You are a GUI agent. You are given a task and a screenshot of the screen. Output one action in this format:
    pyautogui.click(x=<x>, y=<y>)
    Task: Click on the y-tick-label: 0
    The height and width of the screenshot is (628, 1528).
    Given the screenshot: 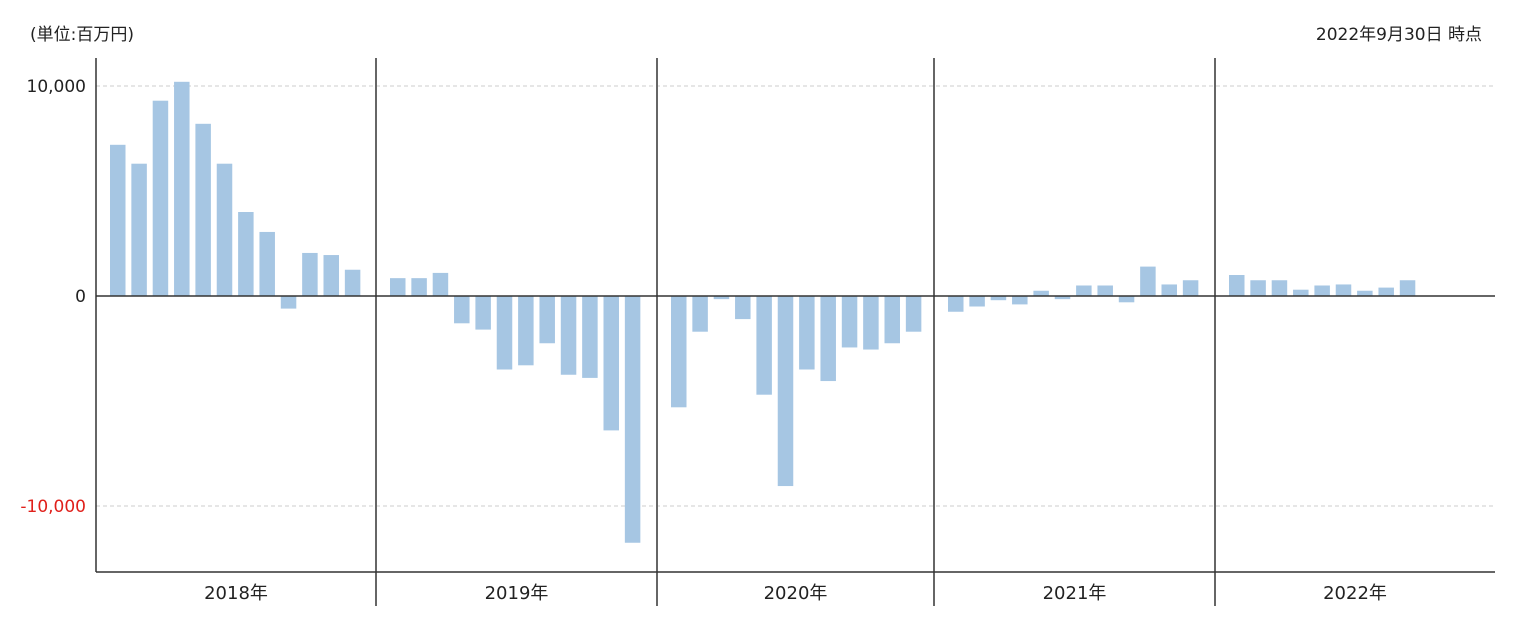 What is the action you would take?
    pyautogui.click(x=80, y=297)
    